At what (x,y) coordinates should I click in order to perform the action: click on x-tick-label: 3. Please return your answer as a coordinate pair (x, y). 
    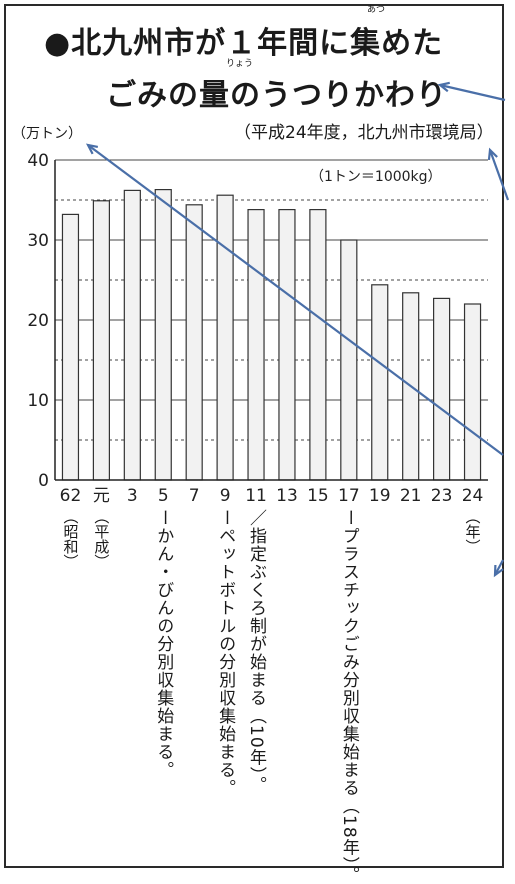
    Looking at the image, I should click on (132, 496).